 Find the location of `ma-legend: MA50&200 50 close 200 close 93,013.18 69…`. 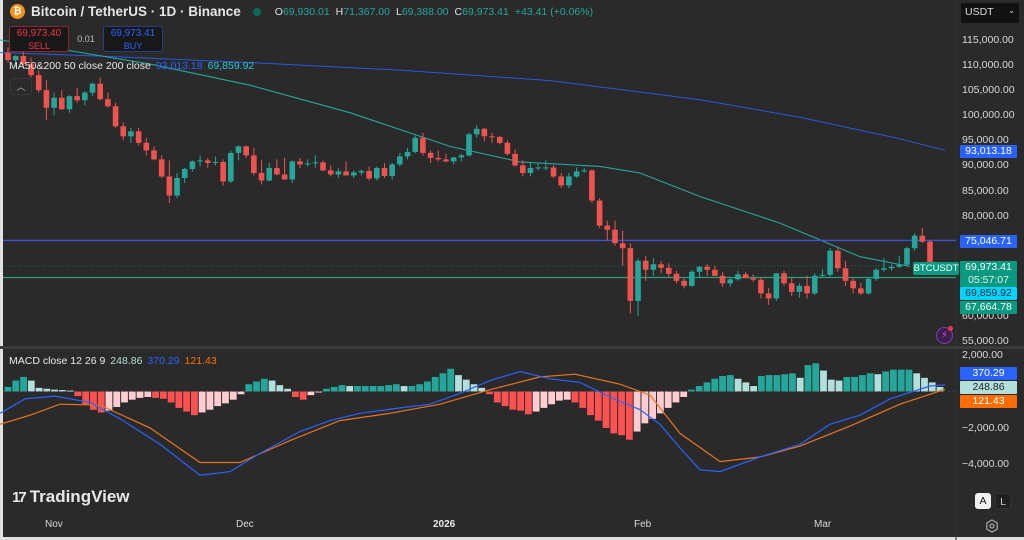

ma-legend: MA50&200 50 close 200 close 93,013.18 69… is located at coordinates (131, 66).